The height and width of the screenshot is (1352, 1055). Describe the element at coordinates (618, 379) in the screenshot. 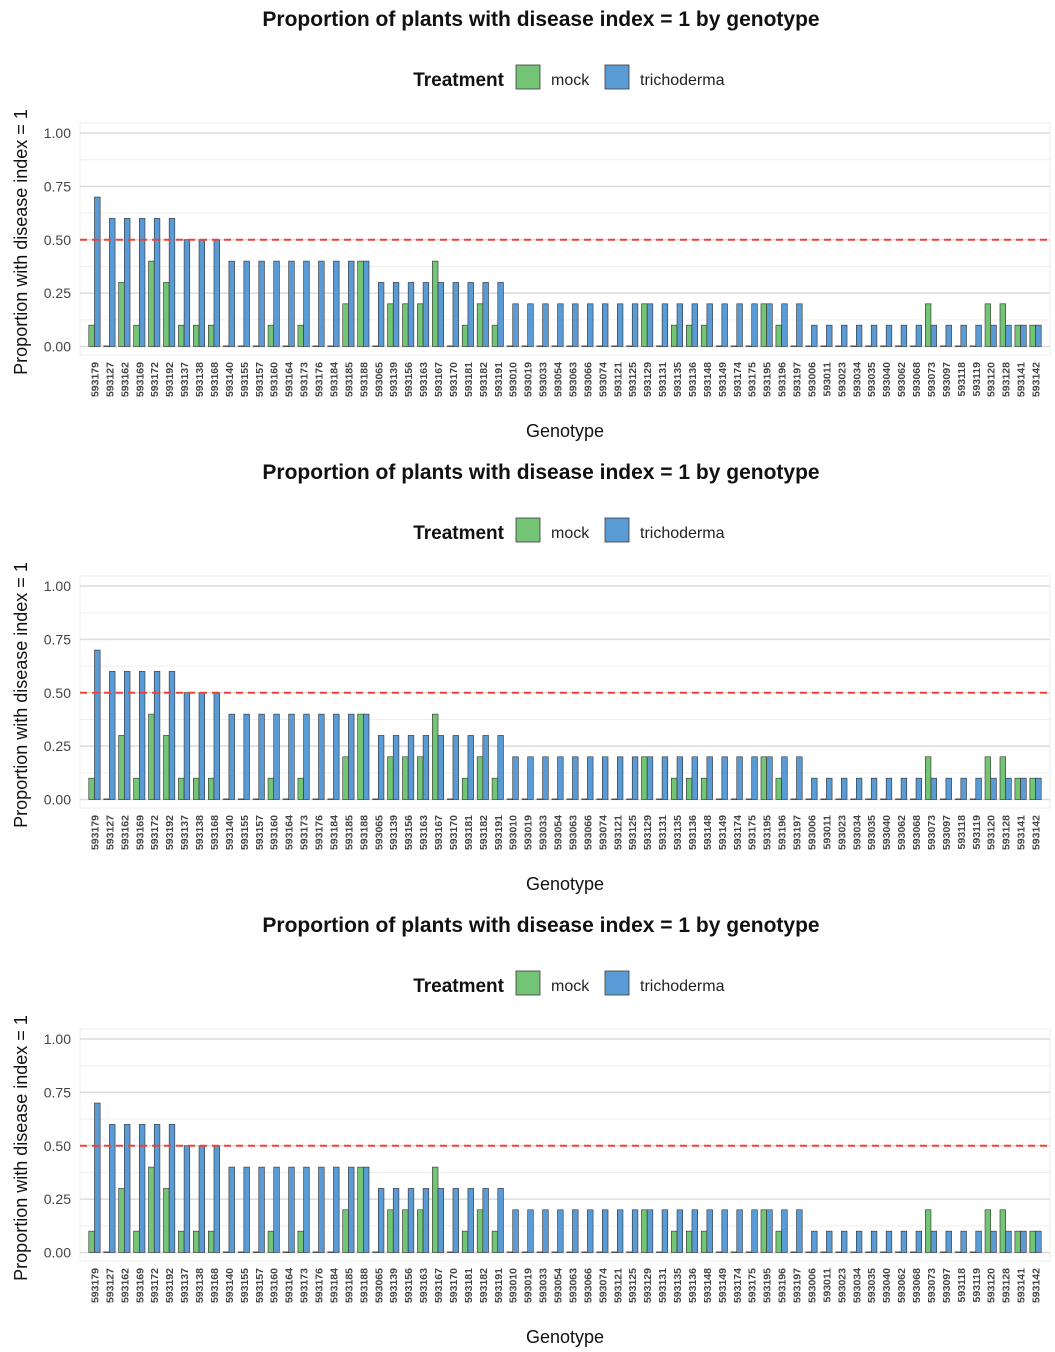

I see `x-tick-label: 593121` at that location.